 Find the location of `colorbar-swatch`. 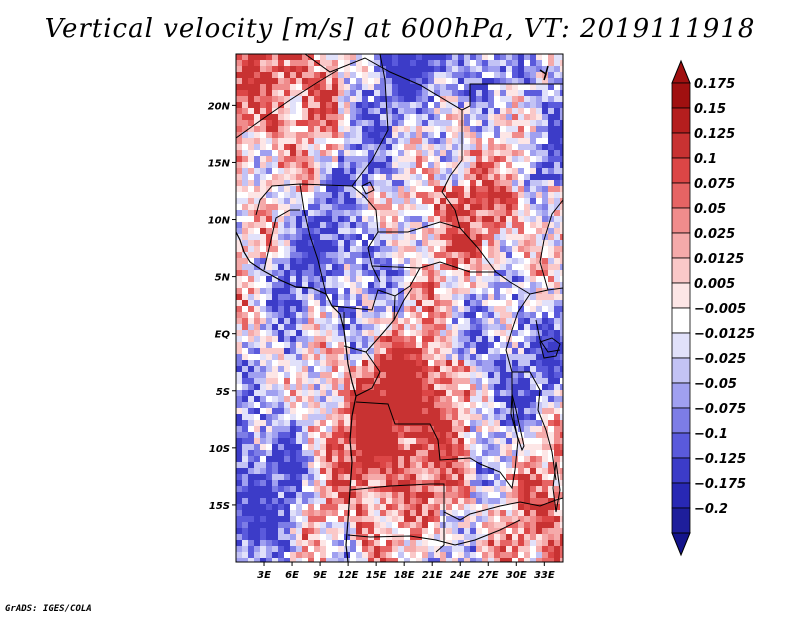

colorbar-swatch is located at coordinates (681, 170).